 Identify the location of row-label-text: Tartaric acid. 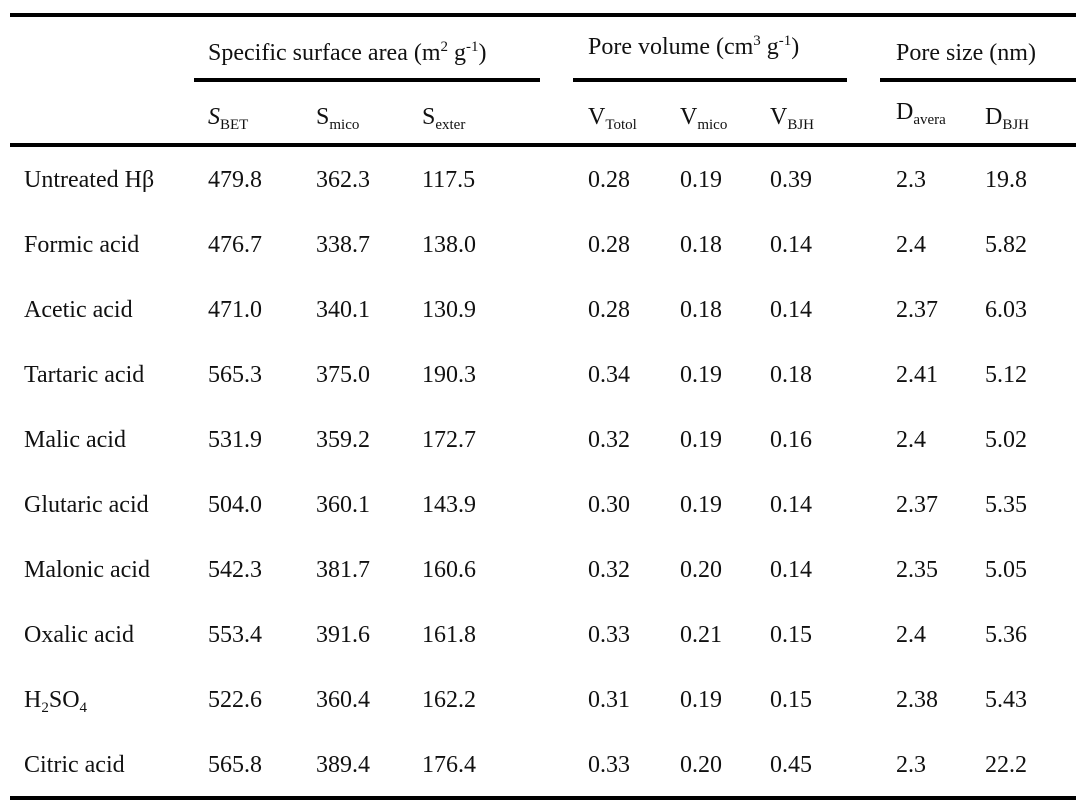
(84, 375).